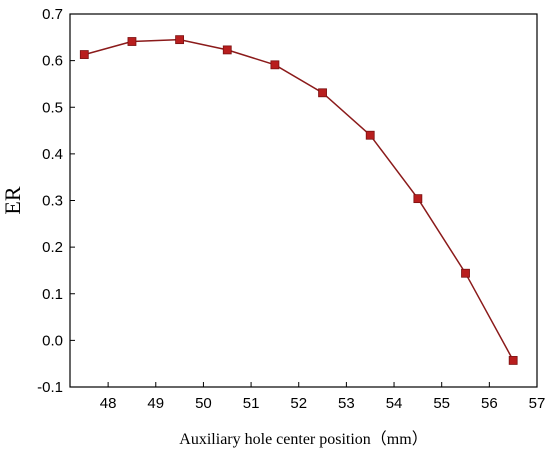 The image size is (550, 454). I want to click on y-tick-label: 0.4, so click(52, 154).